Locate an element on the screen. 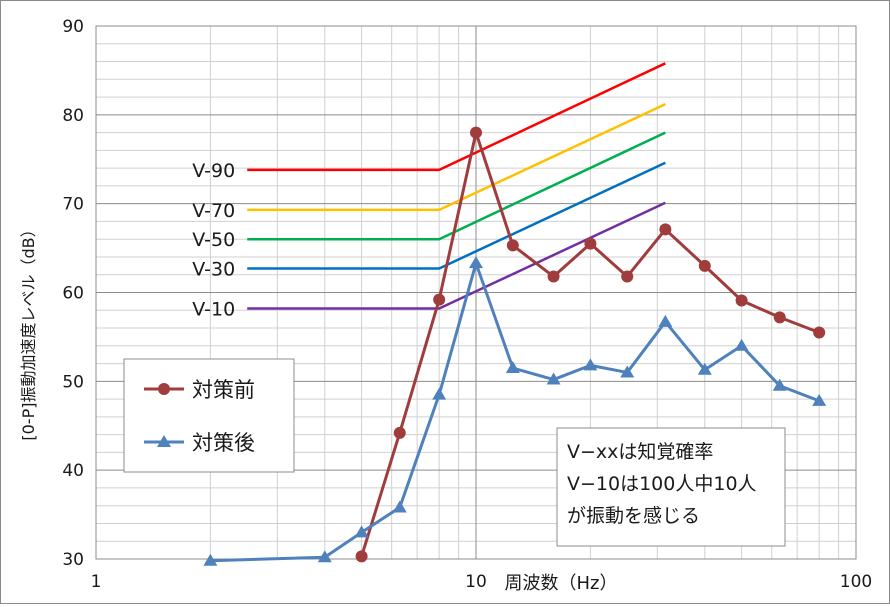 Image resolution: width=890 pixels, height=607 pixels. annotation-border is located at coordinates (671, 487).